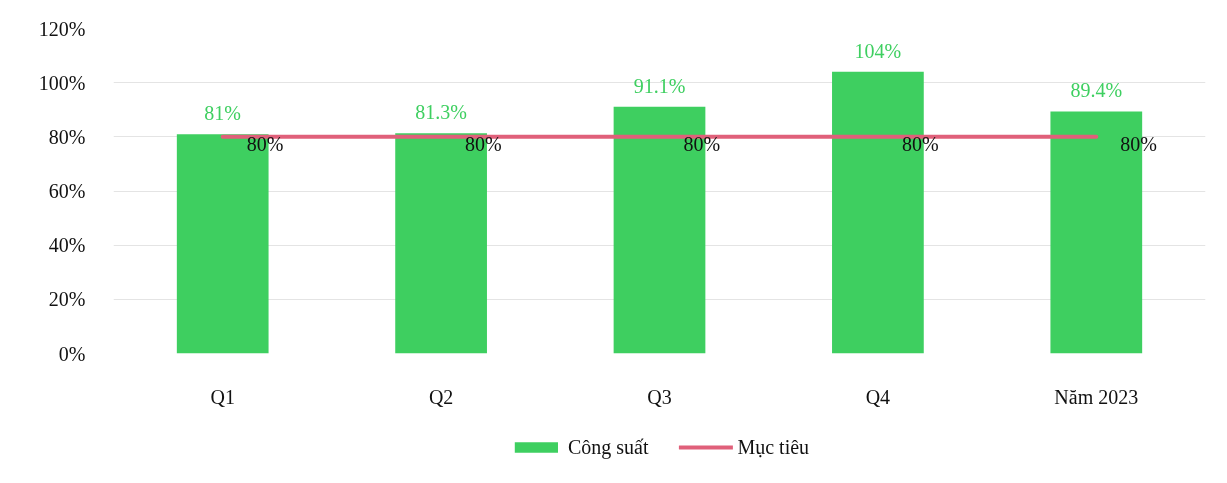 This screenshot has height=483, width=1227. I want to click on y-tick-label: 40%, so click(67, 245).